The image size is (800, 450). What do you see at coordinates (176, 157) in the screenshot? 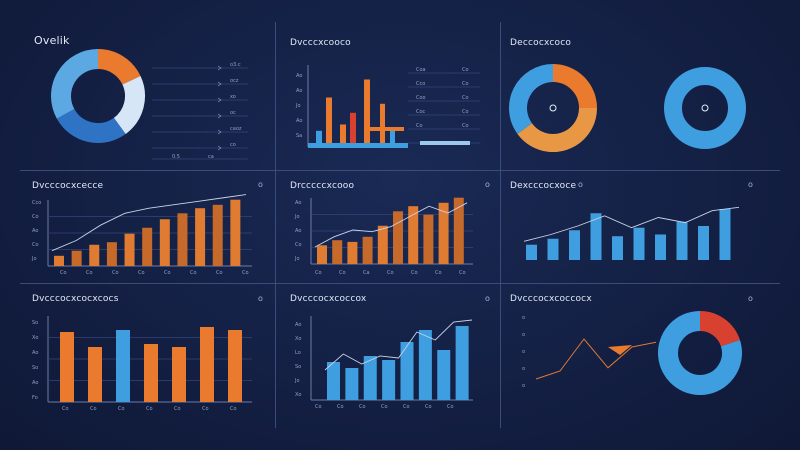
I see `legend-footer: 0.5` at bounding box center [176, 157].